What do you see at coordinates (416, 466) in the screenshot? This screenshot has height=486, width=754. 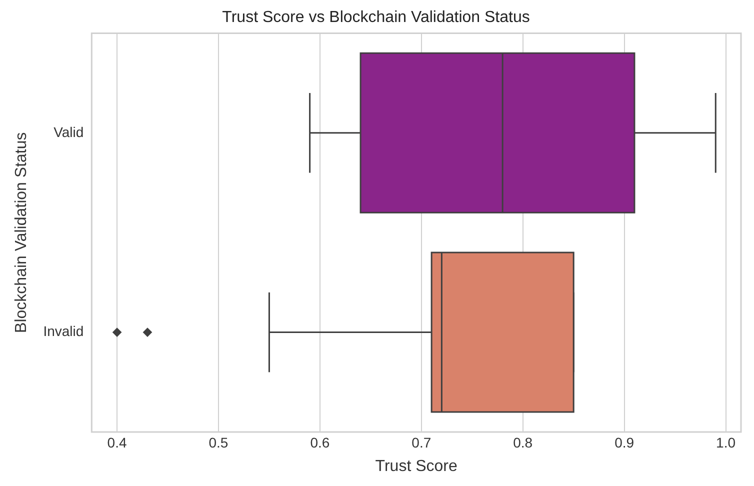 I see `x-axis-title: Trust Score` at bounding box center [416, 466].